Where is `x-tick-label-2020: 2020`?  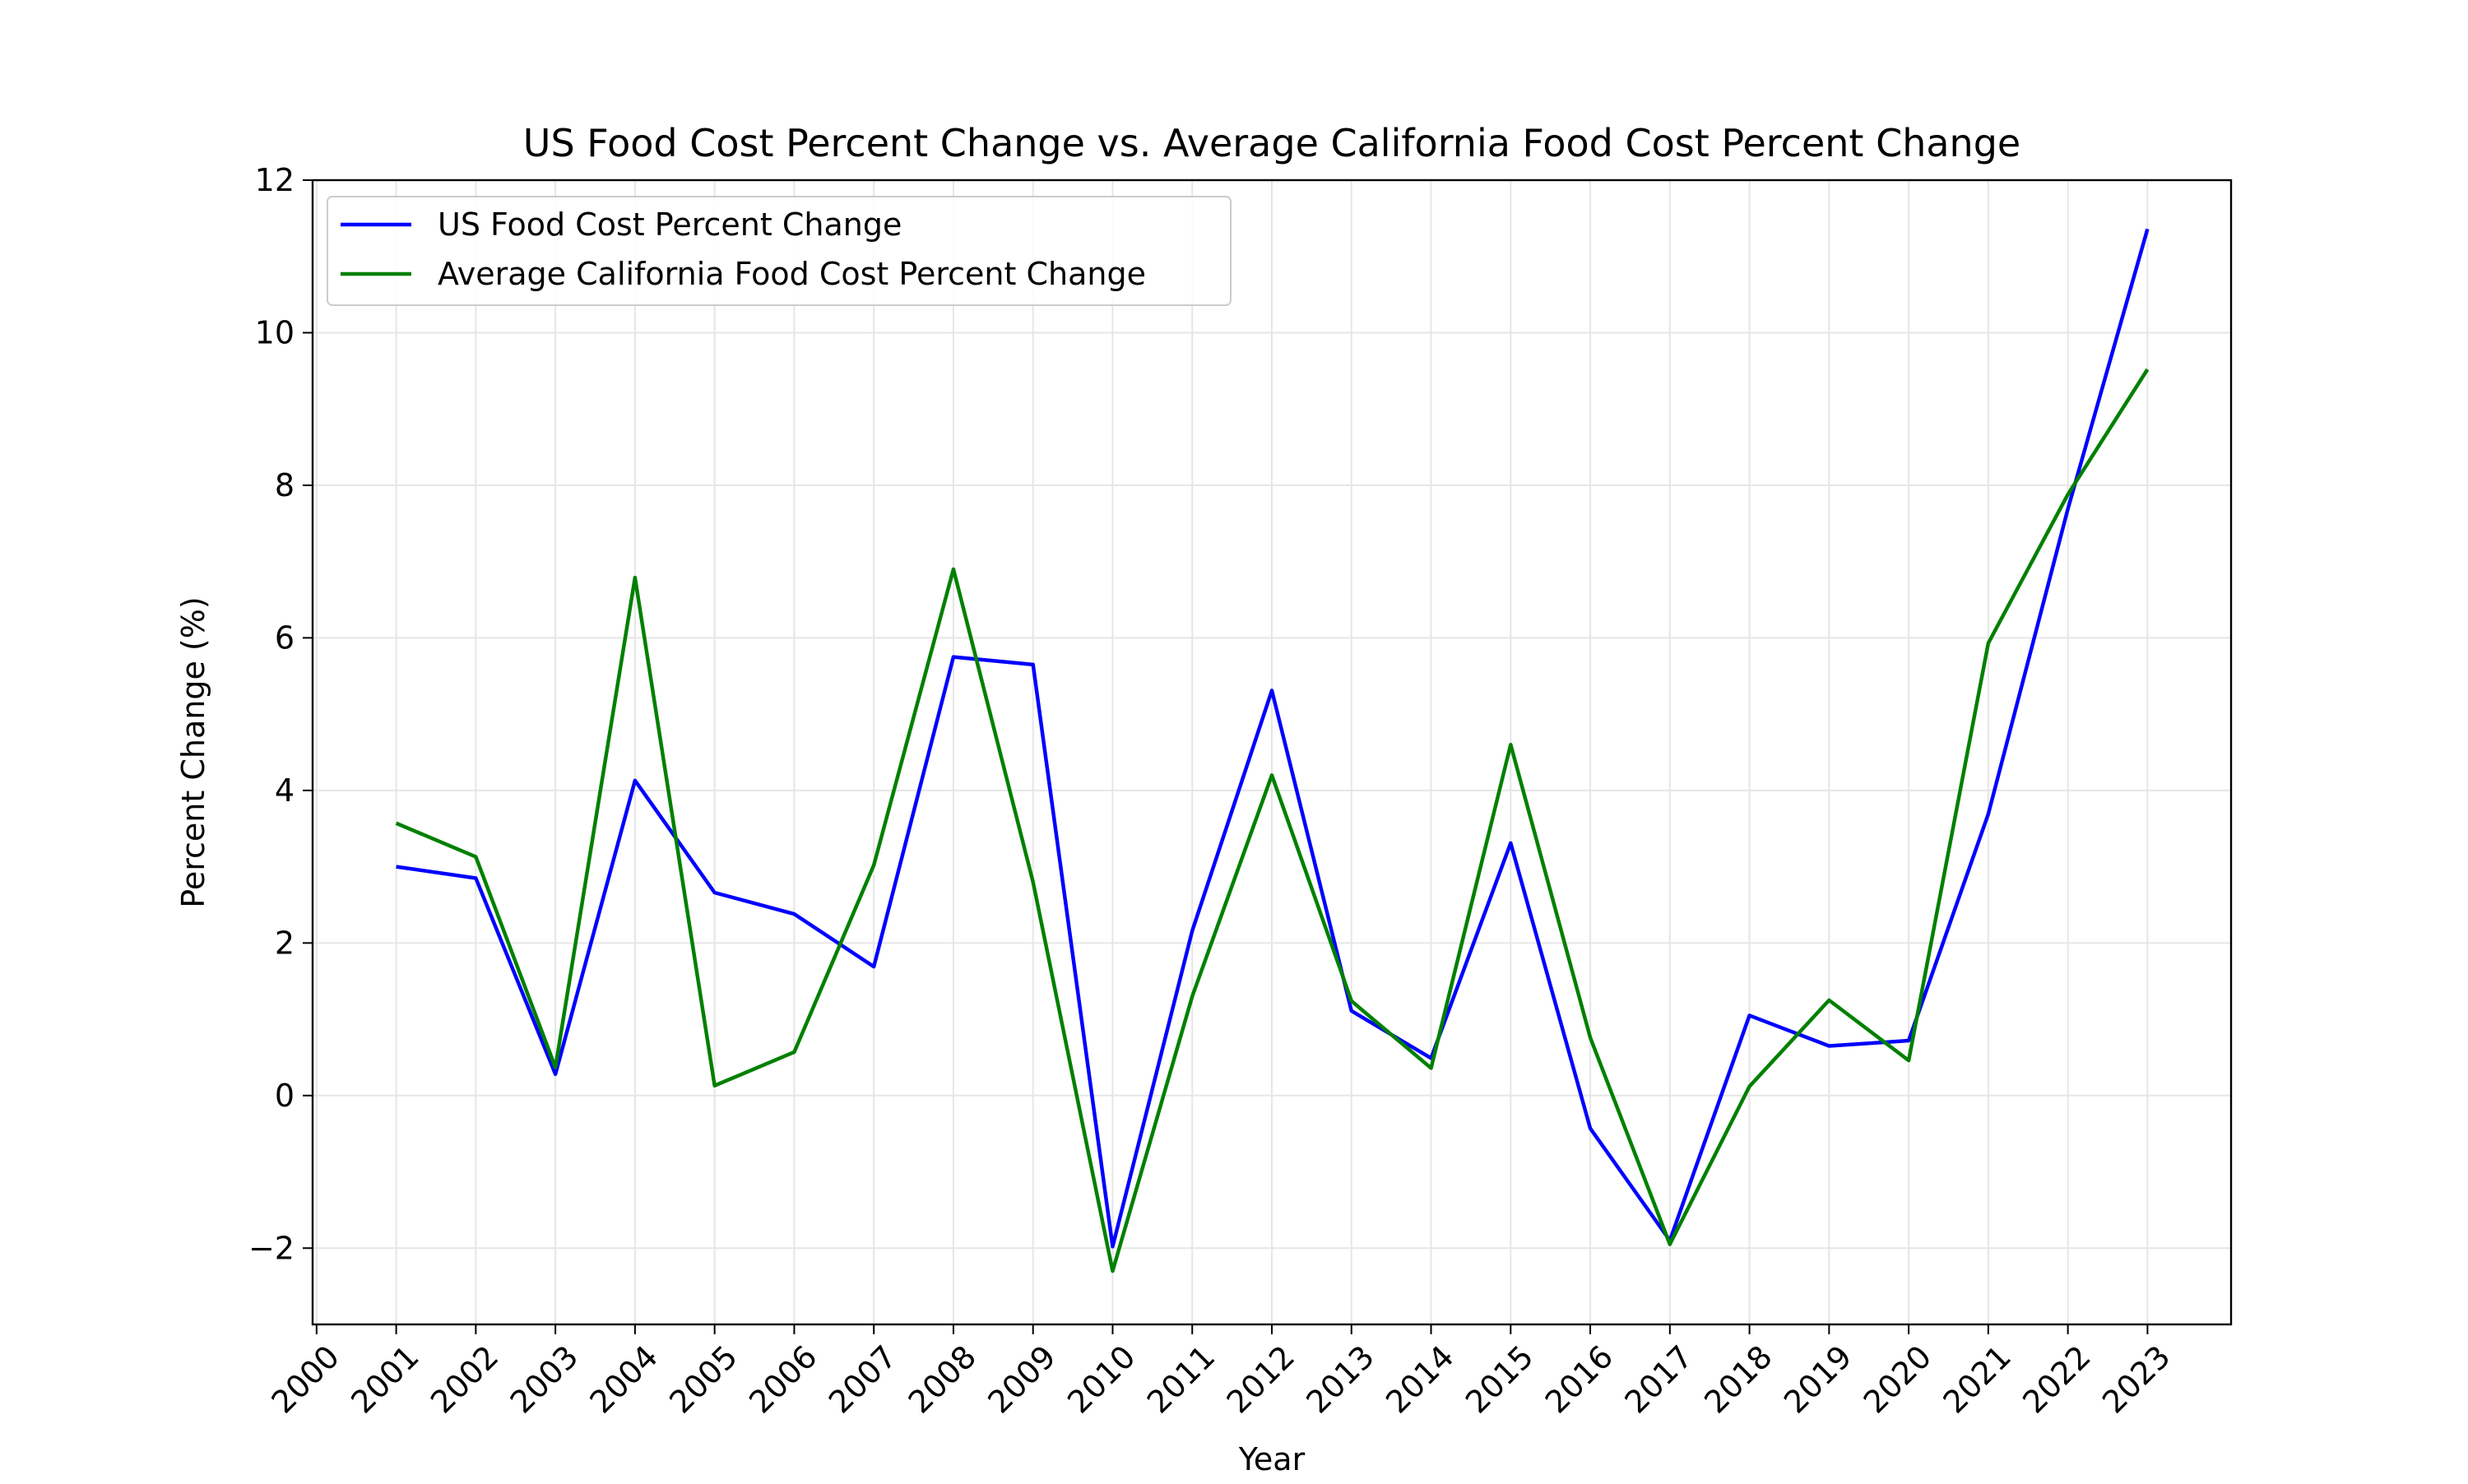
x-tick-label-2020: 2020 is located at coordinates (1898, 1379).